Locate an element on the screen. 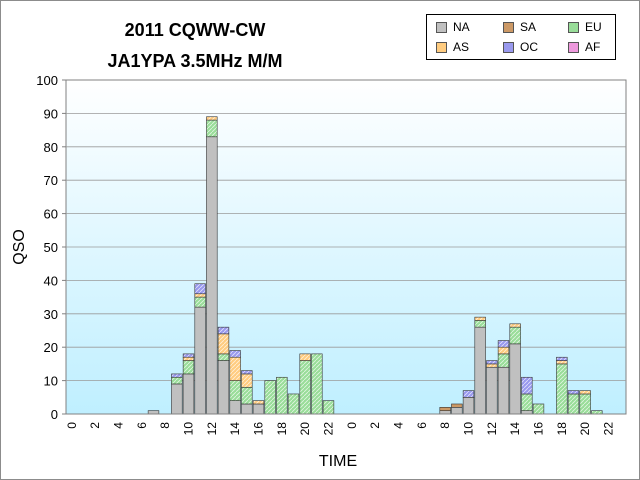 The height and width of the screenshot is (480, 640). y-tick-label: 100 is located at coordinates (47, 80).